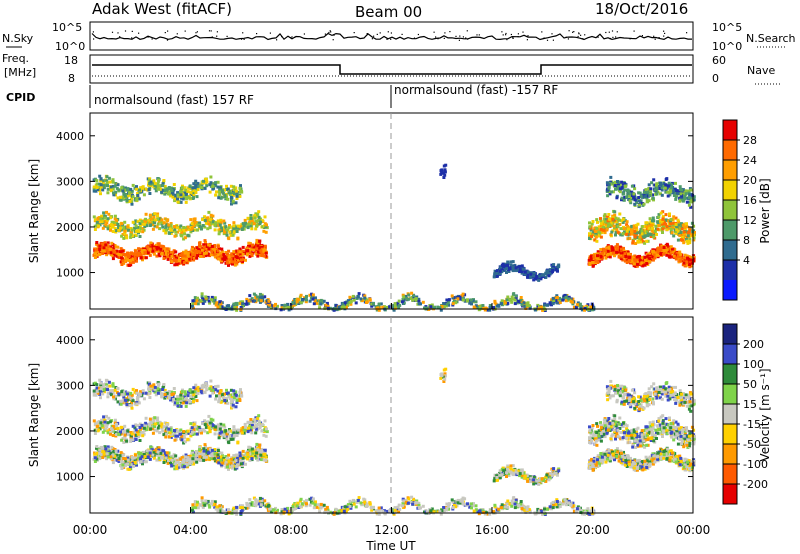  Describe the element at coordinates (641, 9) in the screenshot. I see `date-title: 18/Oct/2016` at that location.